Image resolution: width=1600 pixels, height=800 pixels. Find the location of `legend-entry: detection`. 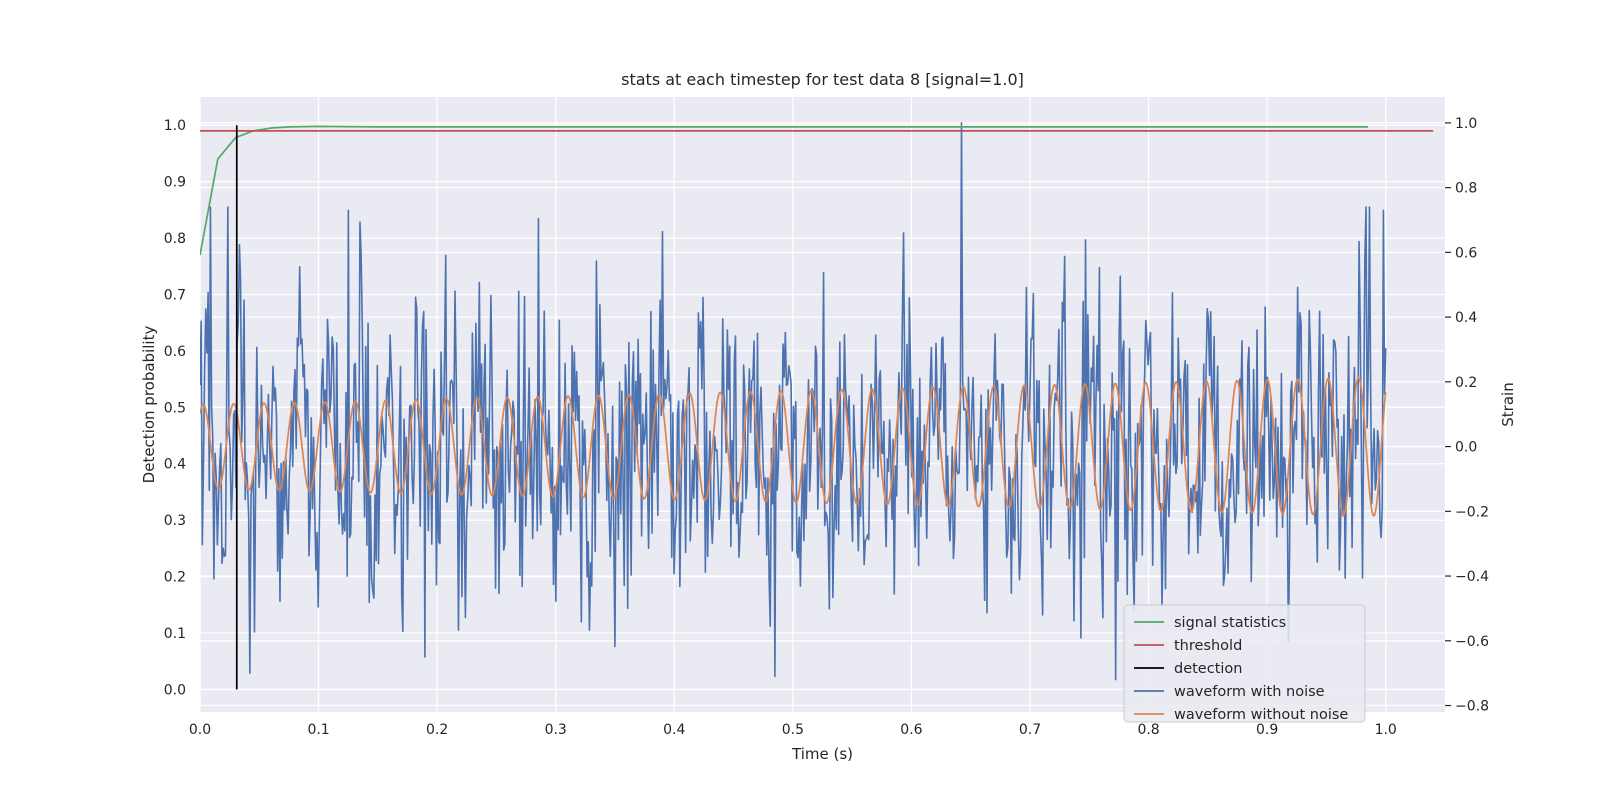

legend-entry: detection is located at coordinates (1208, 669).